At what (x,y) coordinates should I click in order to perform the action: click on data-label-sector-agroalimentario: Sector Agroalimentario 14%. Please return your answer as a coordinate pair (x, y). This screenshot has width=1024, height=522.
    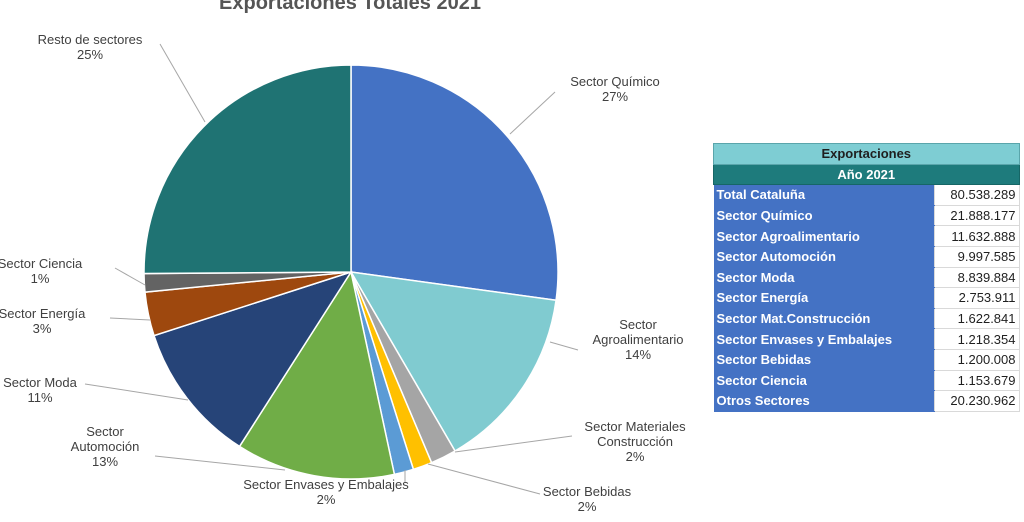
    Looking at the image, I should click on (637, 339).